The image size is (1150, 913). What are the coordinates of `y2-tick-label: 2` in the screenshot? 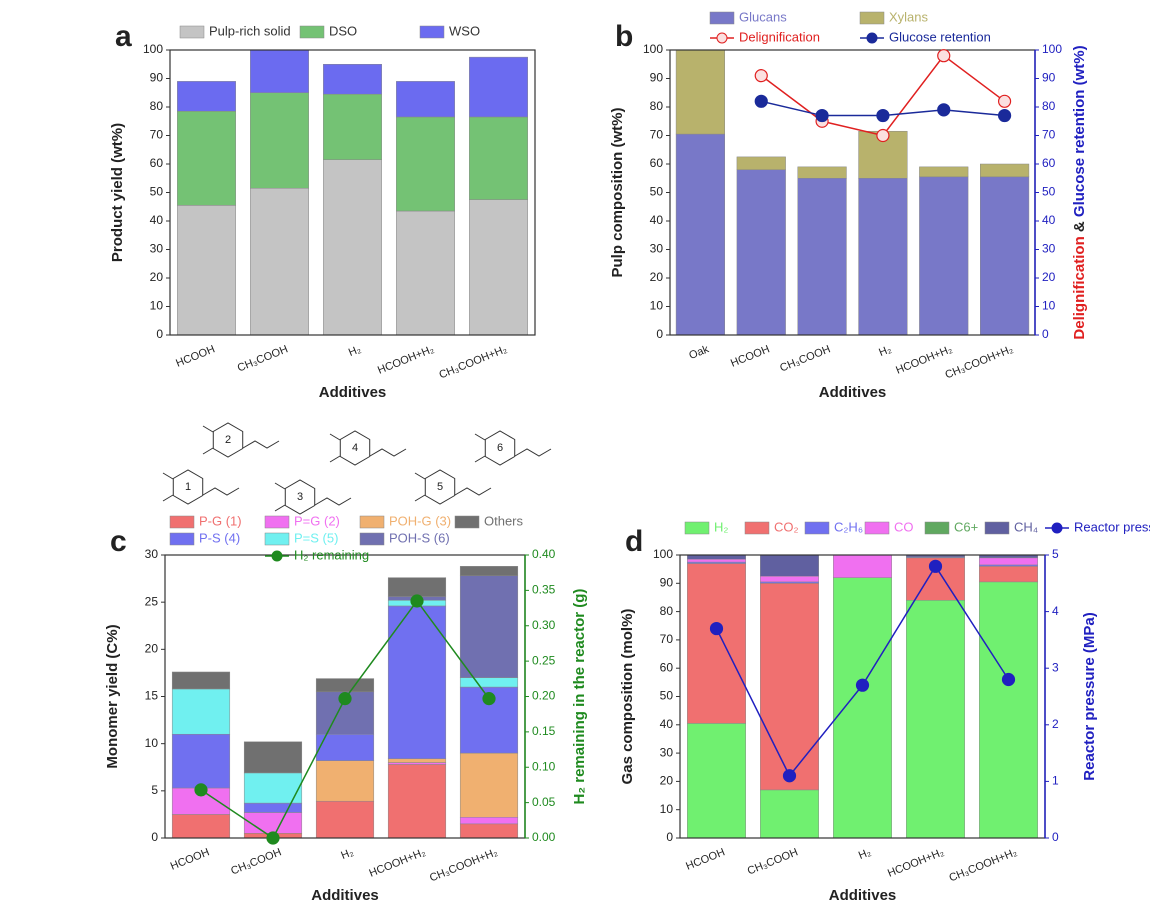 It's located at (1055, 724).